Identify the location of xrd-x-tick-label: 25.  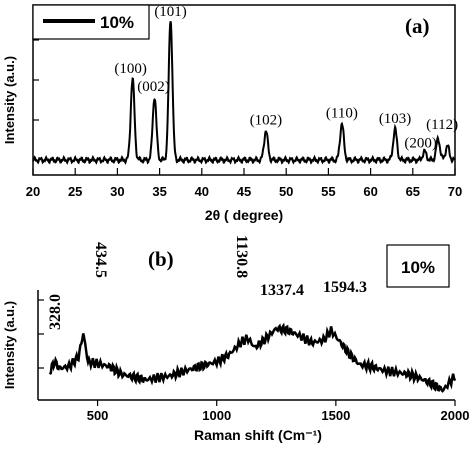
(75, 191).